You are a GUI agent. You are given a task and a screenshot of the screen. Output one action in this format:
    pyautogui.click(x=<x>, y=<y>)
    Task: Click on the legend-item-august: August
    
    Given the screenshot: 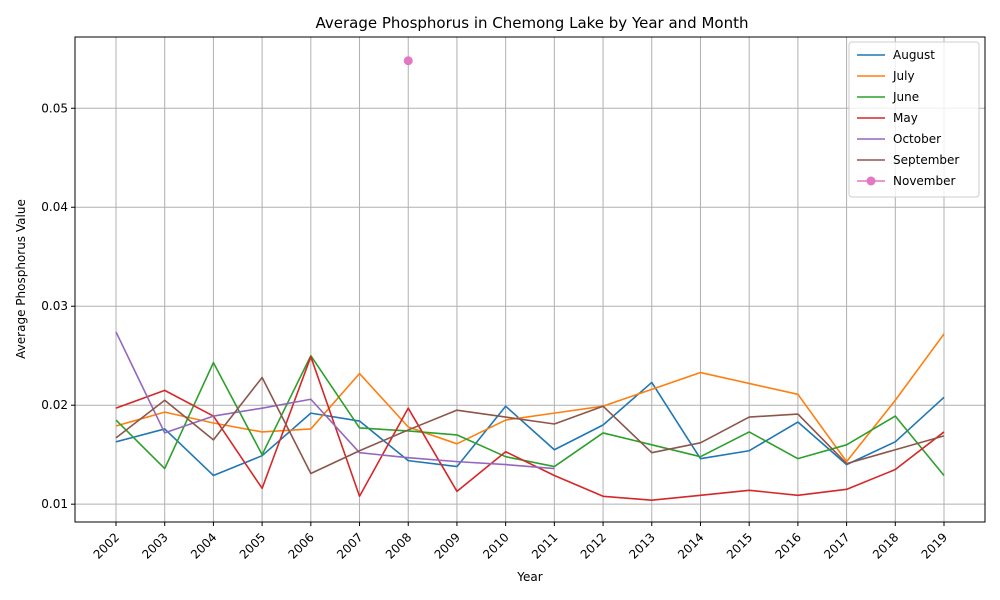 What is the action you would take?
    pyautogui.click(x=896, y=55)
    